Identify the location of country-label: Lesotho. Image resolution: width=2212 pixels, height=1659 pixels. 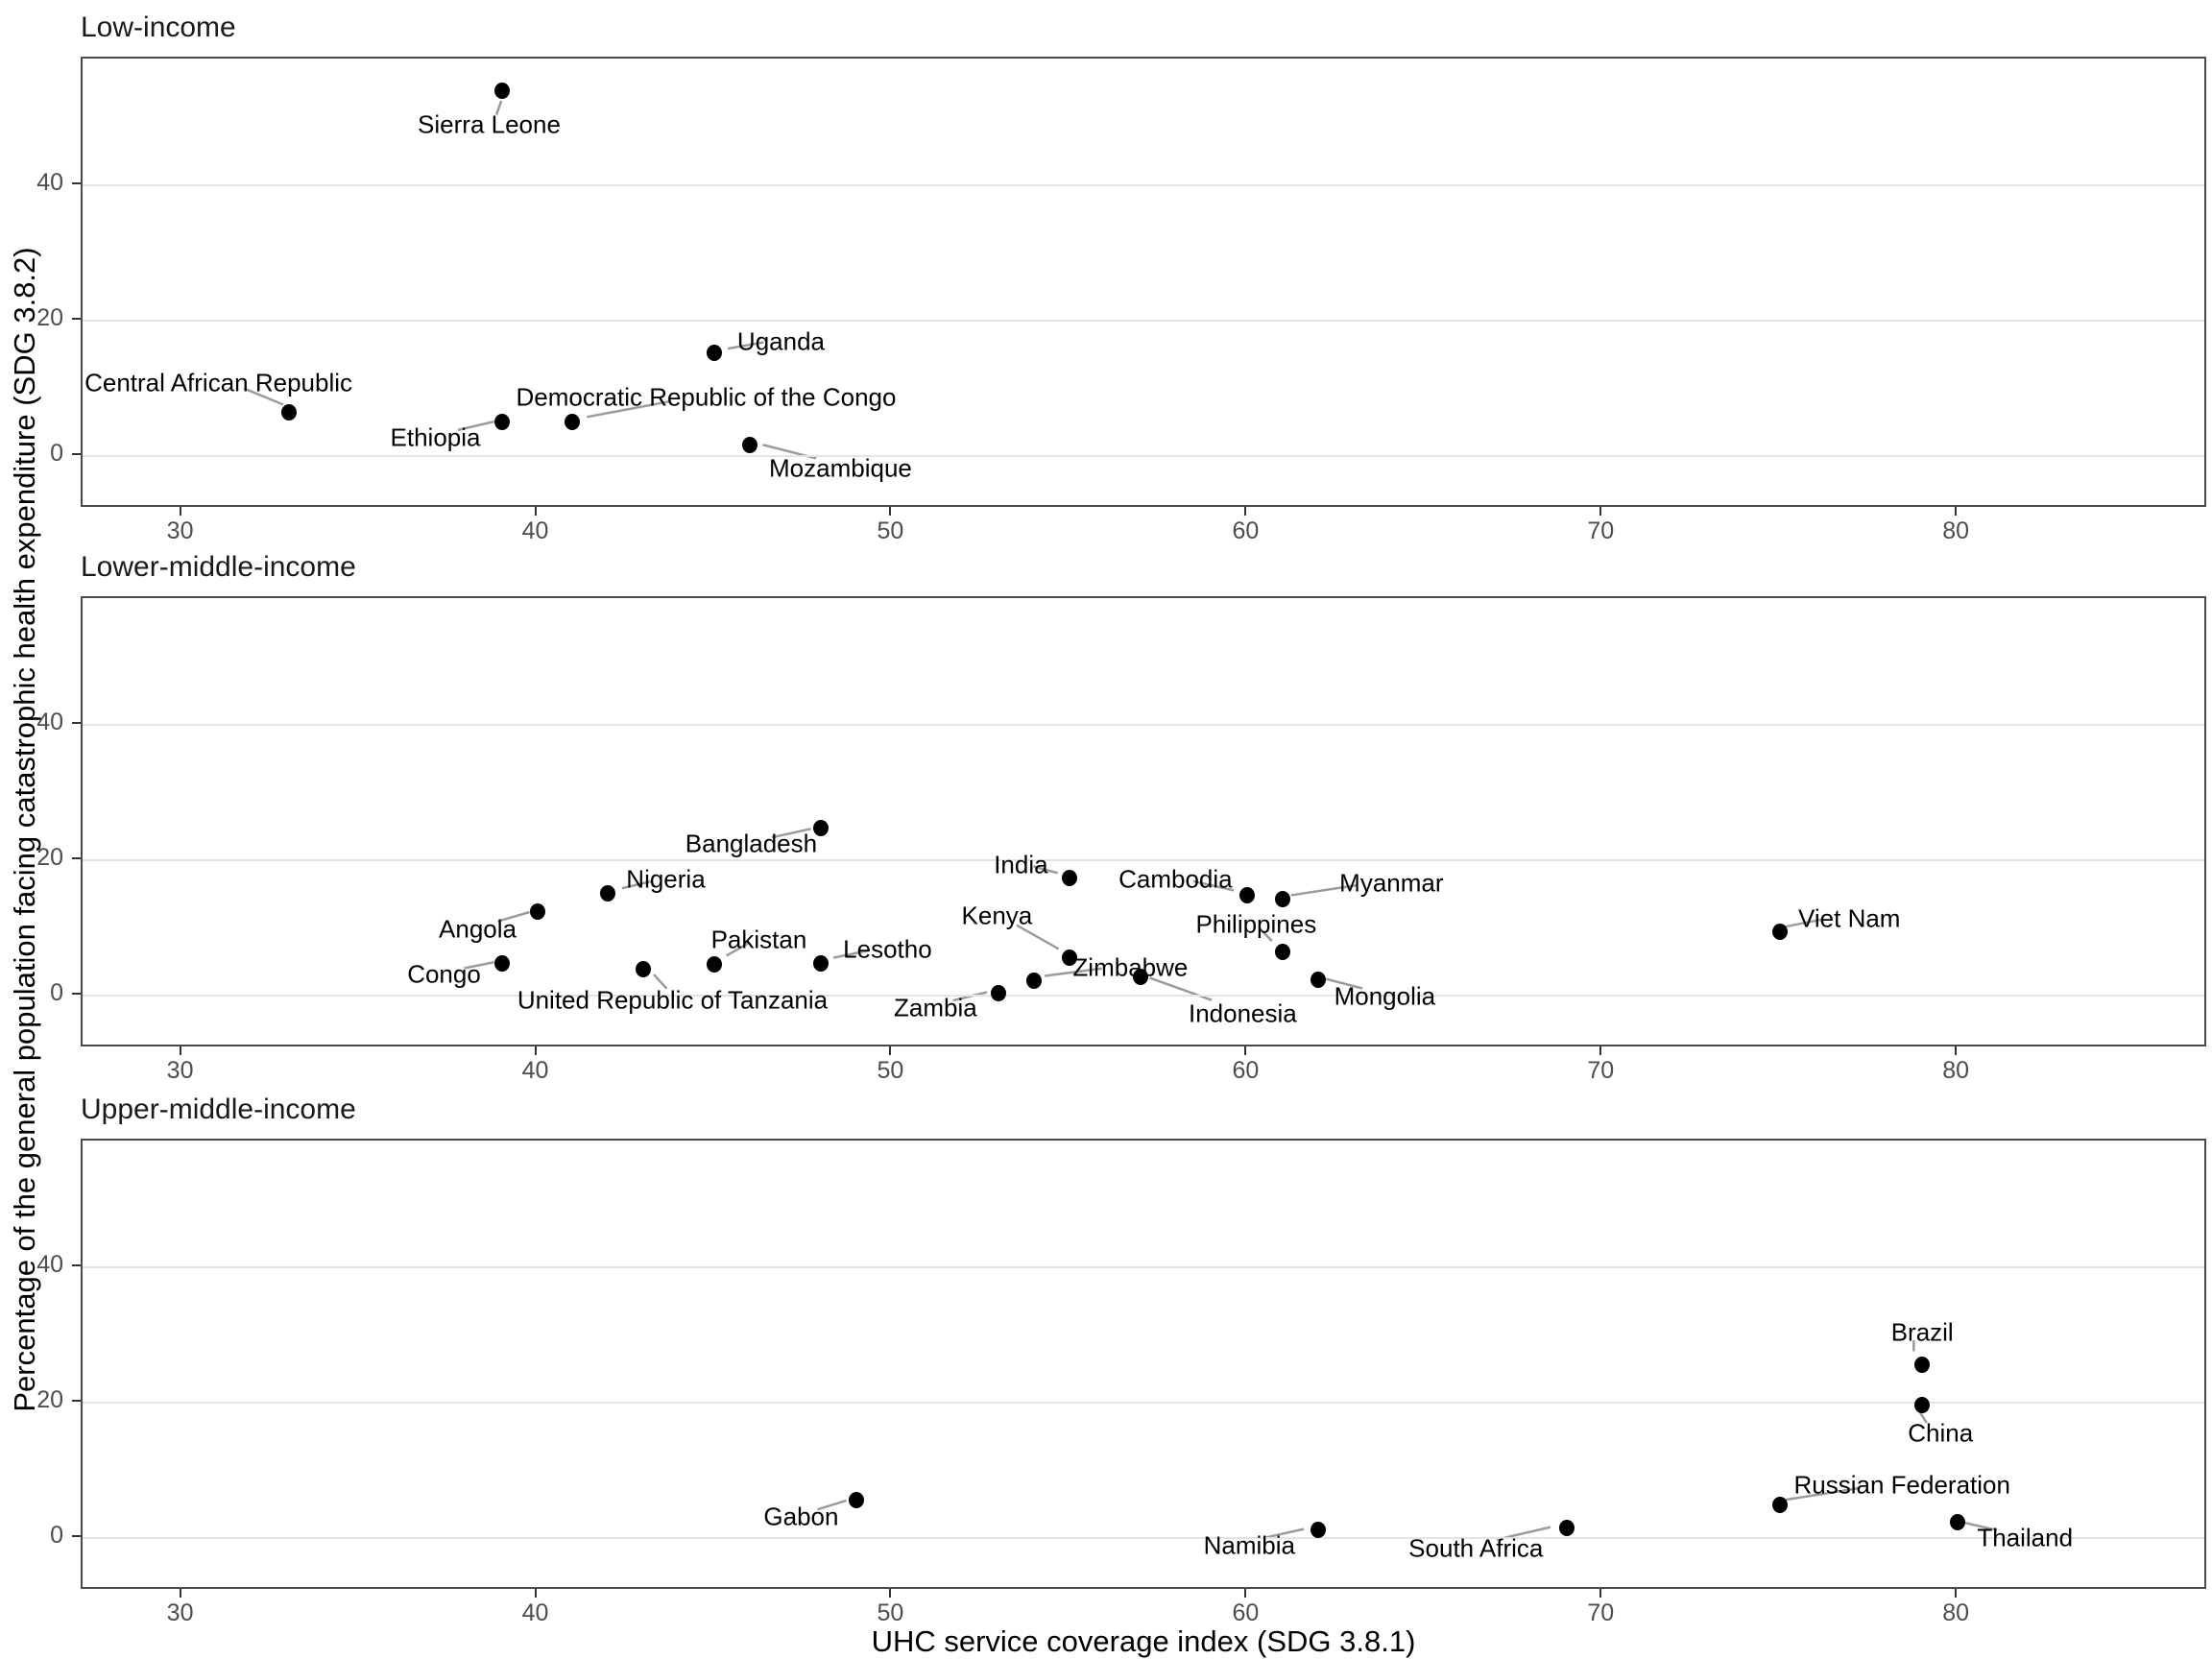
(887, 949).